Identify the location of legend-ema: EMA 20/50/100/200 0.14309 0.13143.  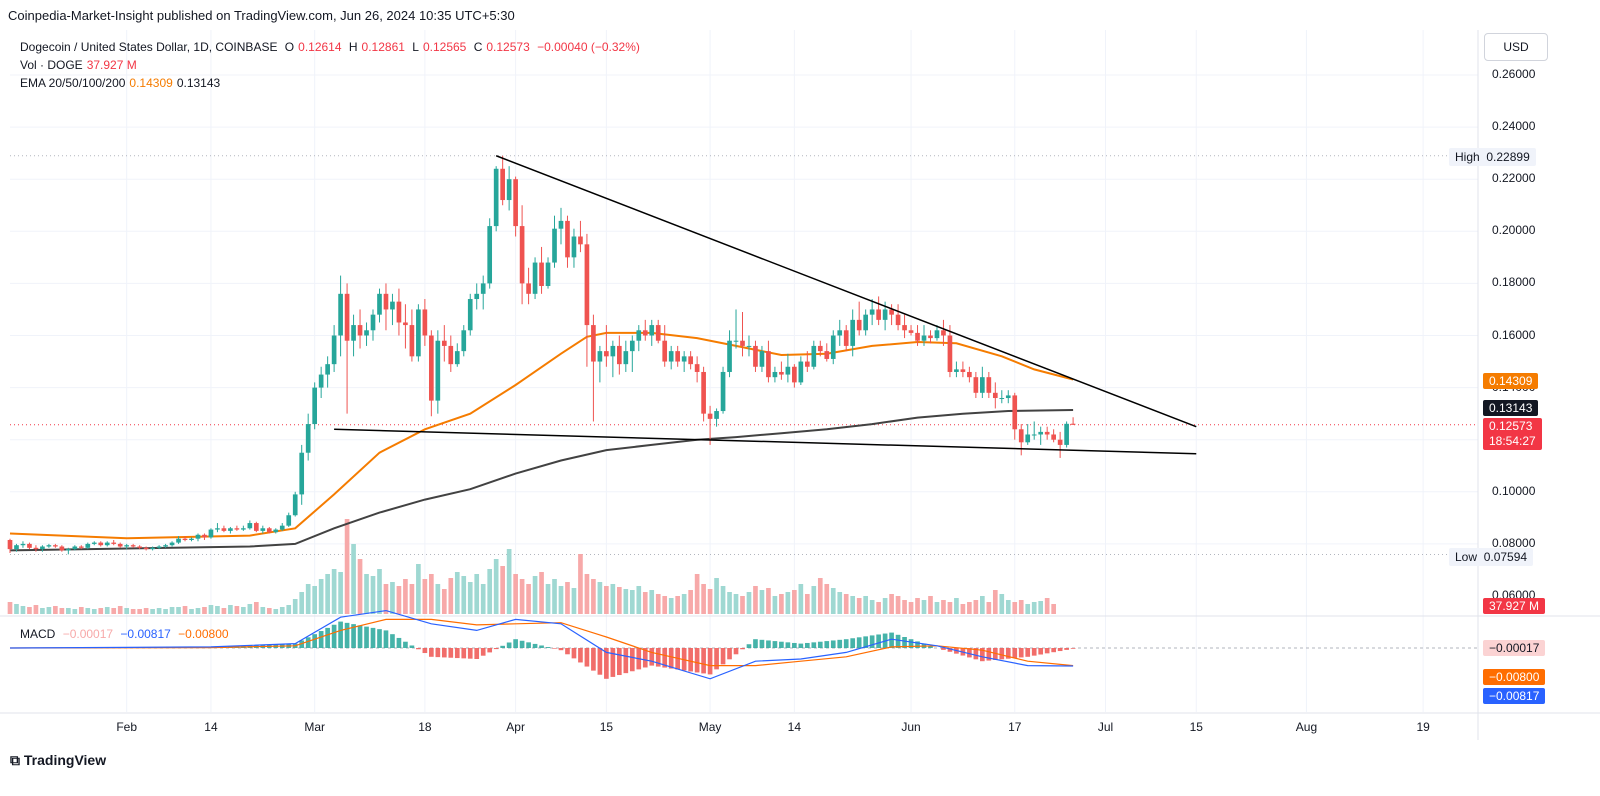
(122, 83).